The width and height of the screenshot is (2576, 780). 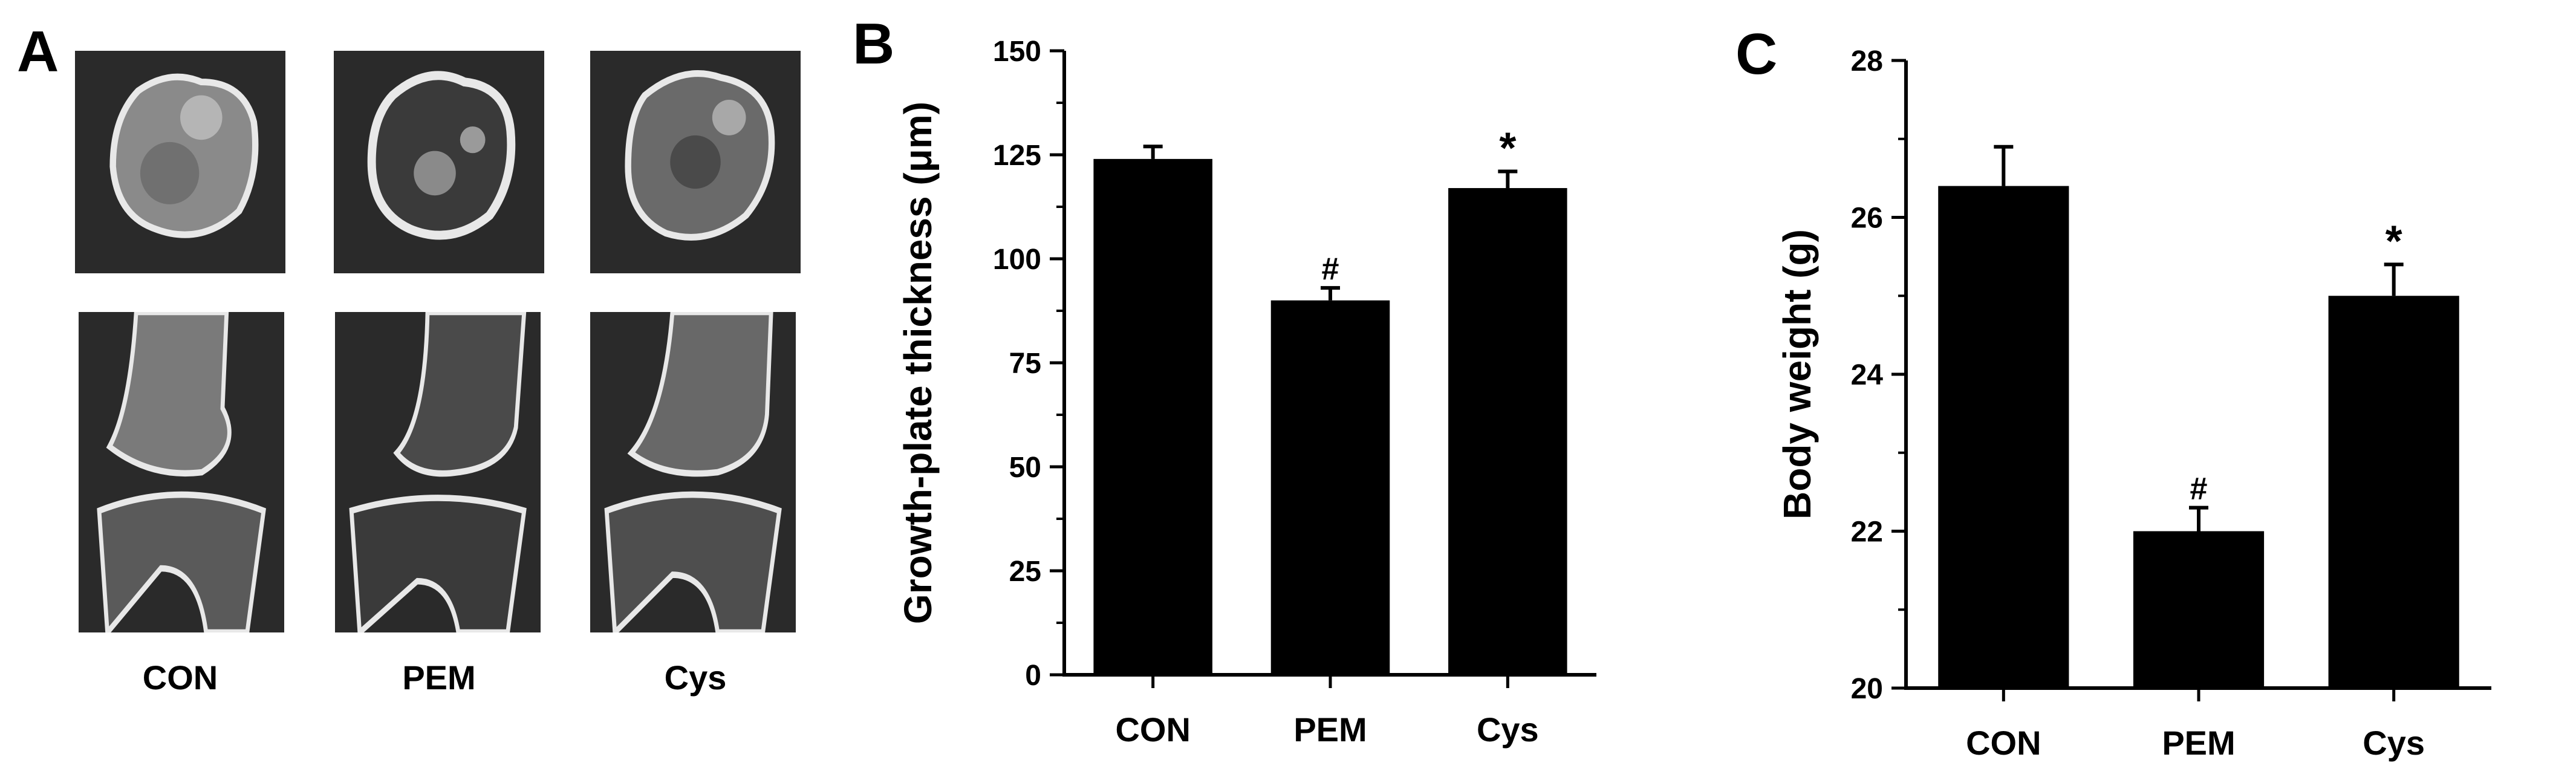 I want to click on y-tick-label: 125, so click(x=1017, y=156).